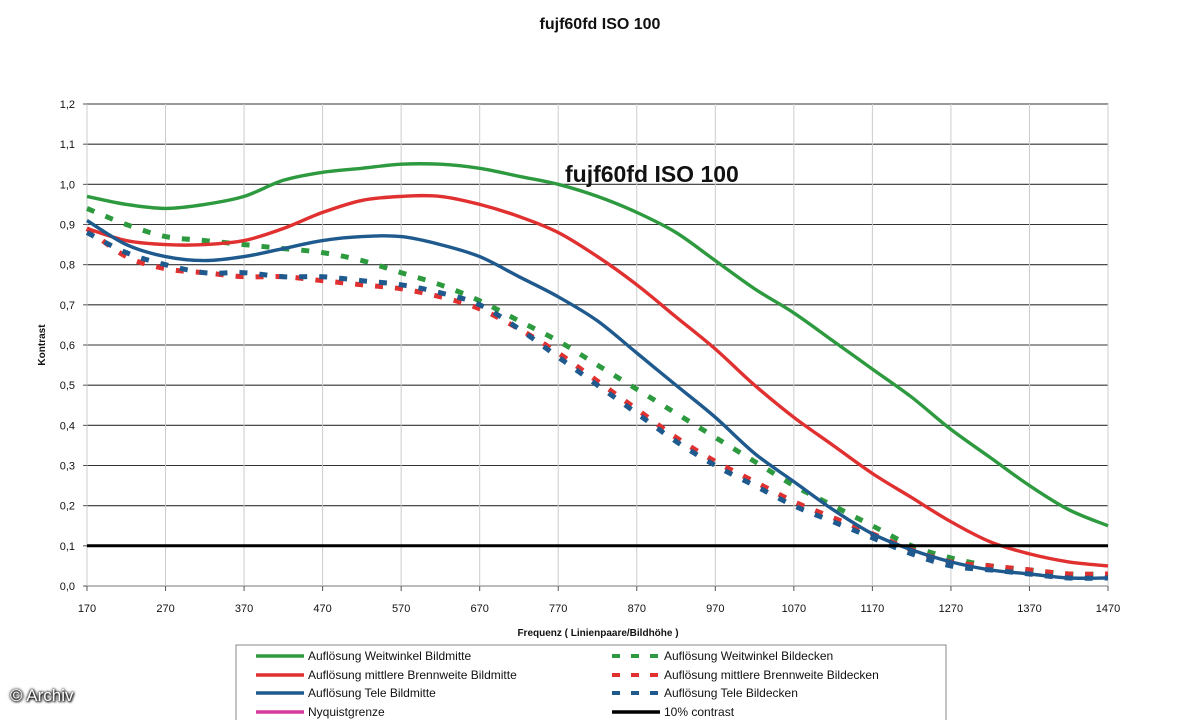  I want to click on legend-label: Auflösung Weitwinkel Bildecken, so click(748, 656).